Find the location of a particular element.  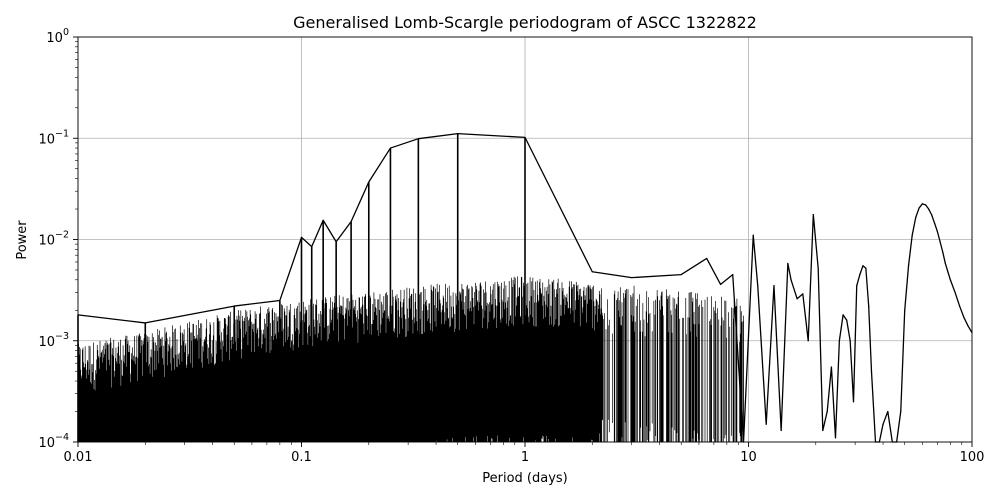

y-tick-exponent: −3 is located at coordinates (62, 336).